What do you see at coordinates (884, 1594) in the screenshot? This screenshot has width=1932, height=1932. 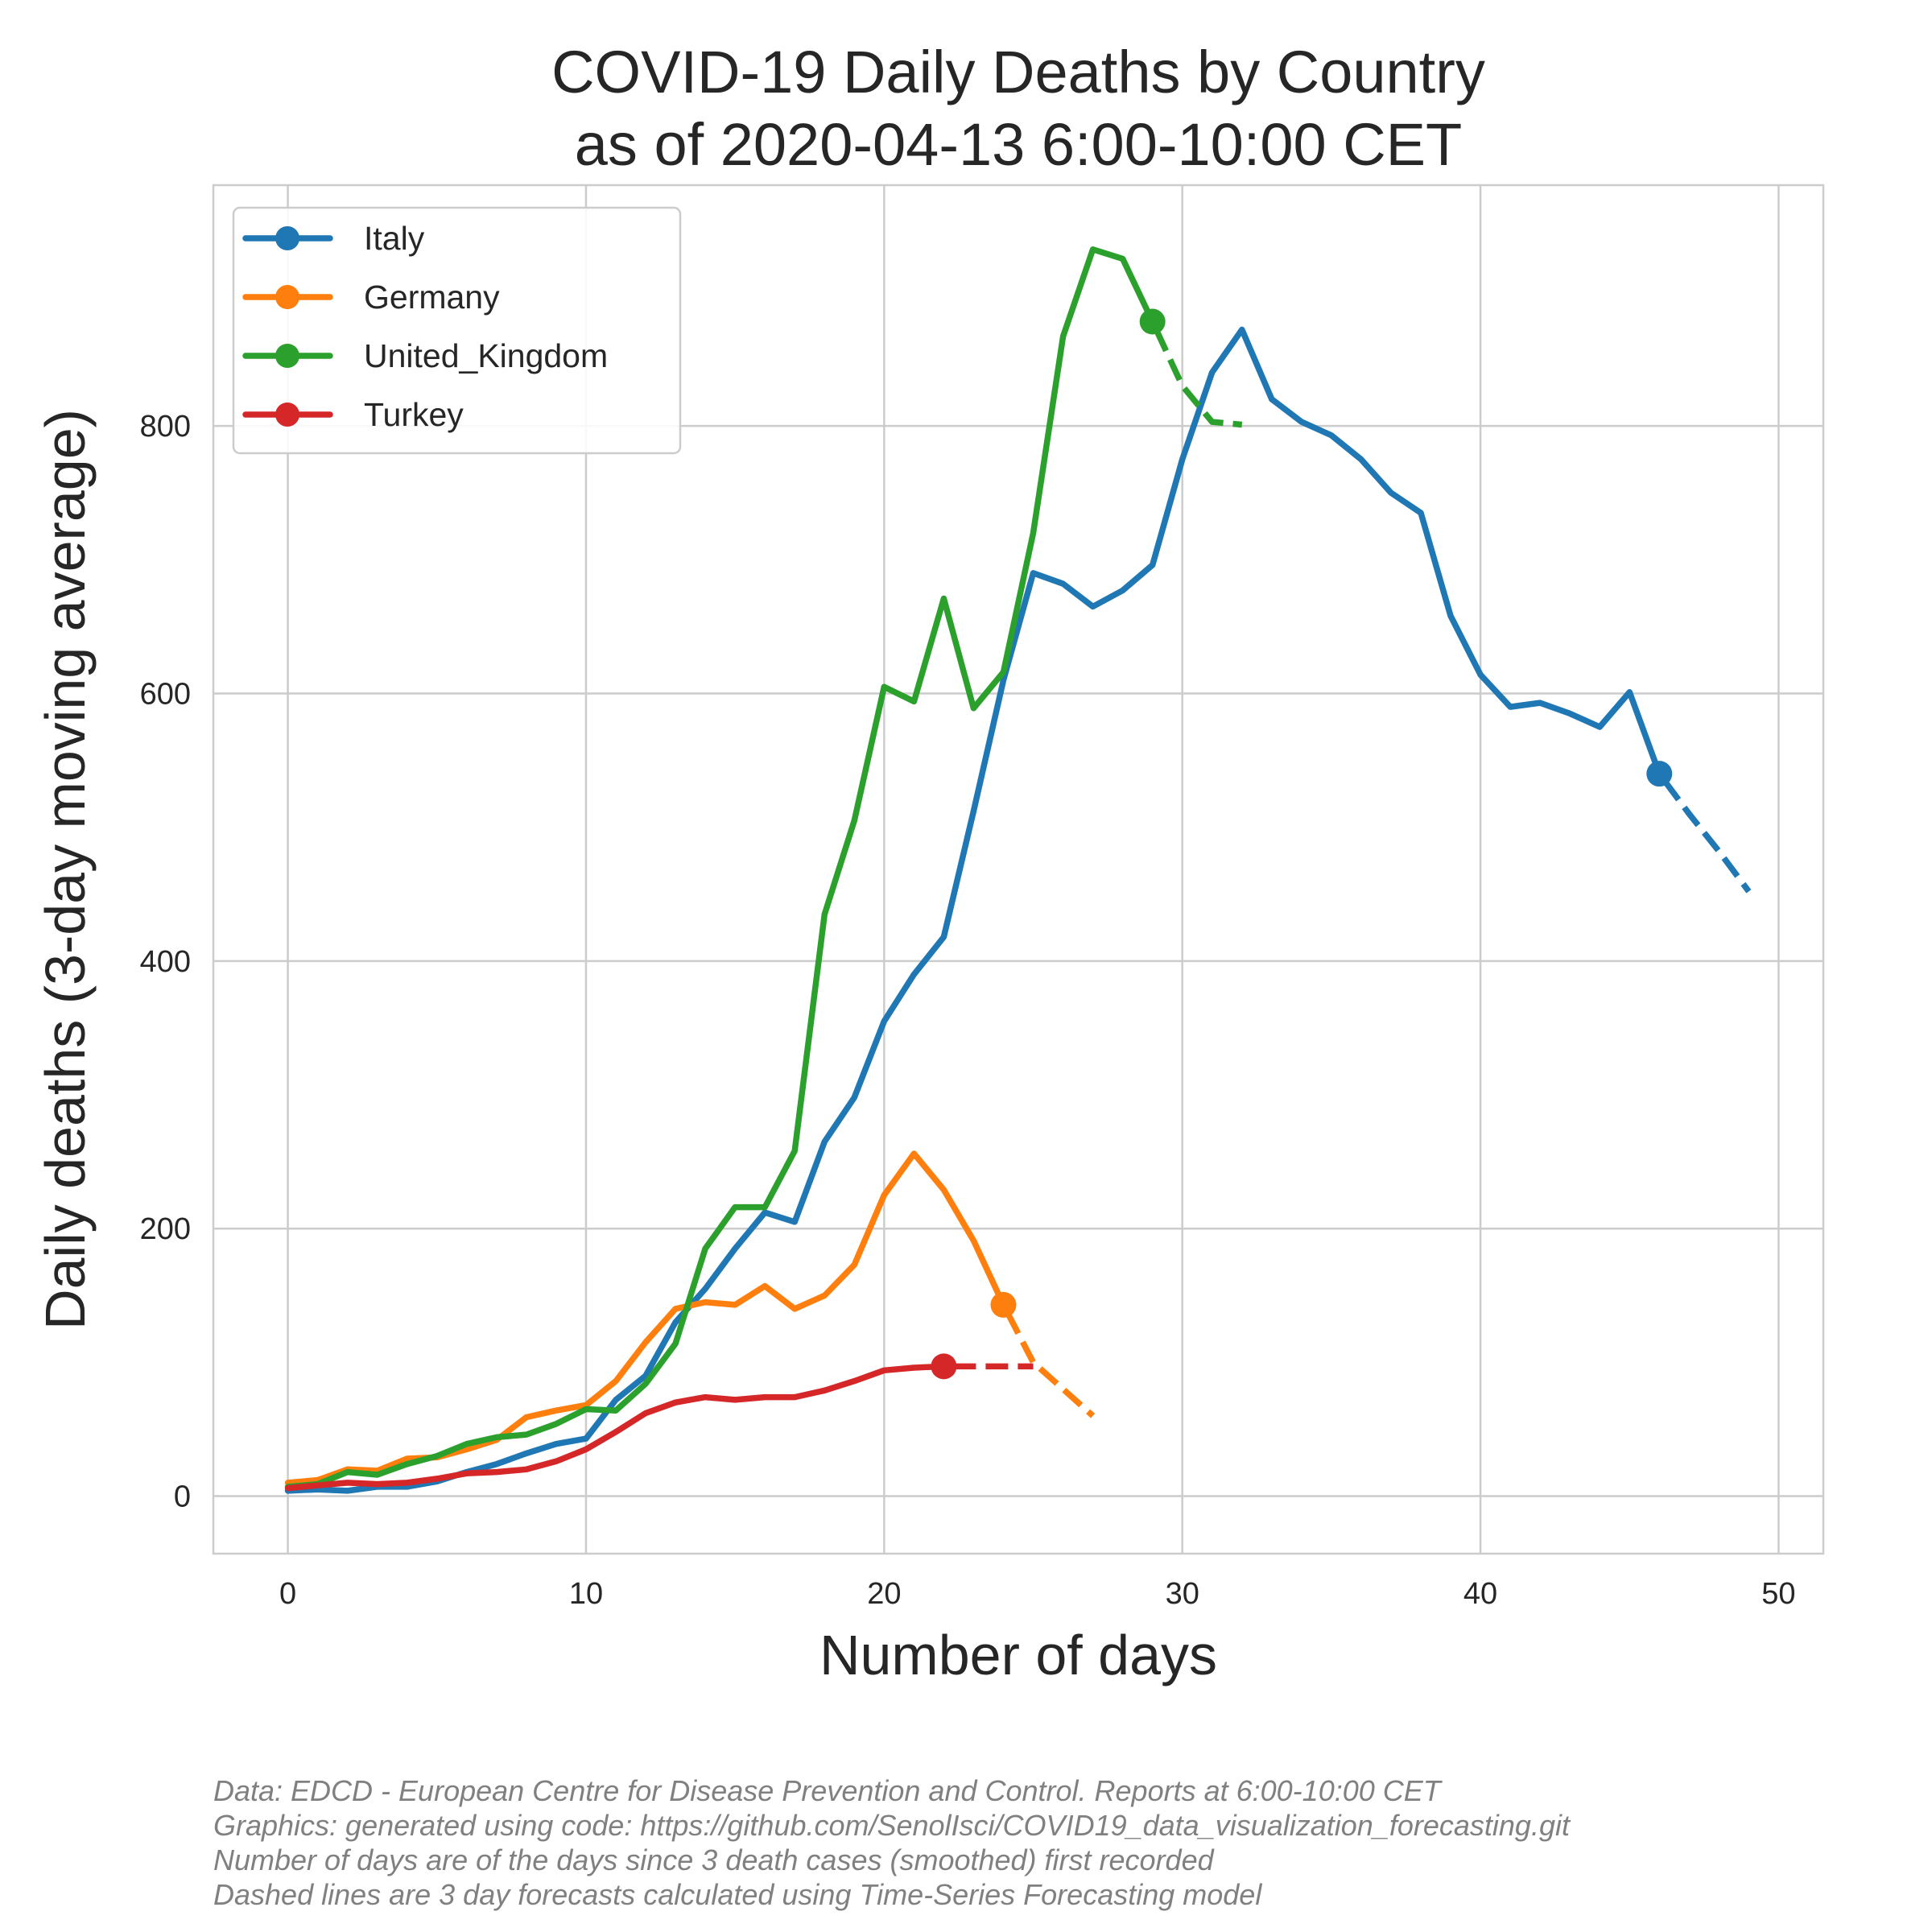 I see `x-tick-label: 20` at bounding box center [884, 1594].